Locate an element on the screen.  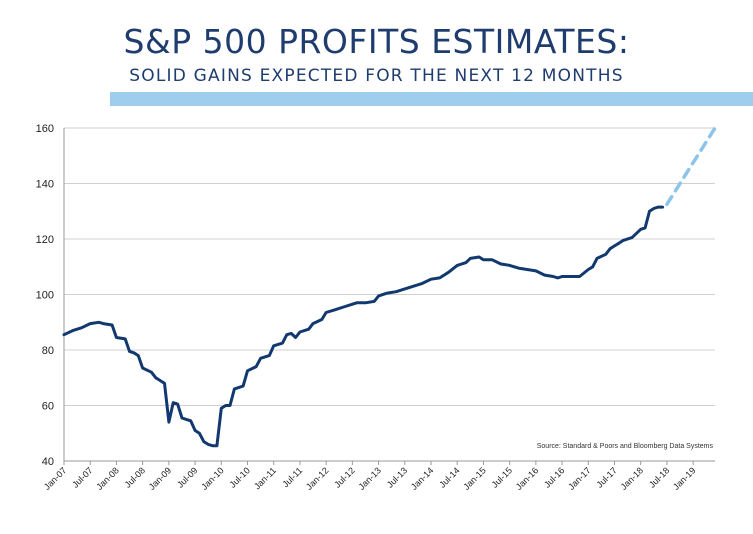
y-tick-label: 120 is located at coordinates (45, 240).